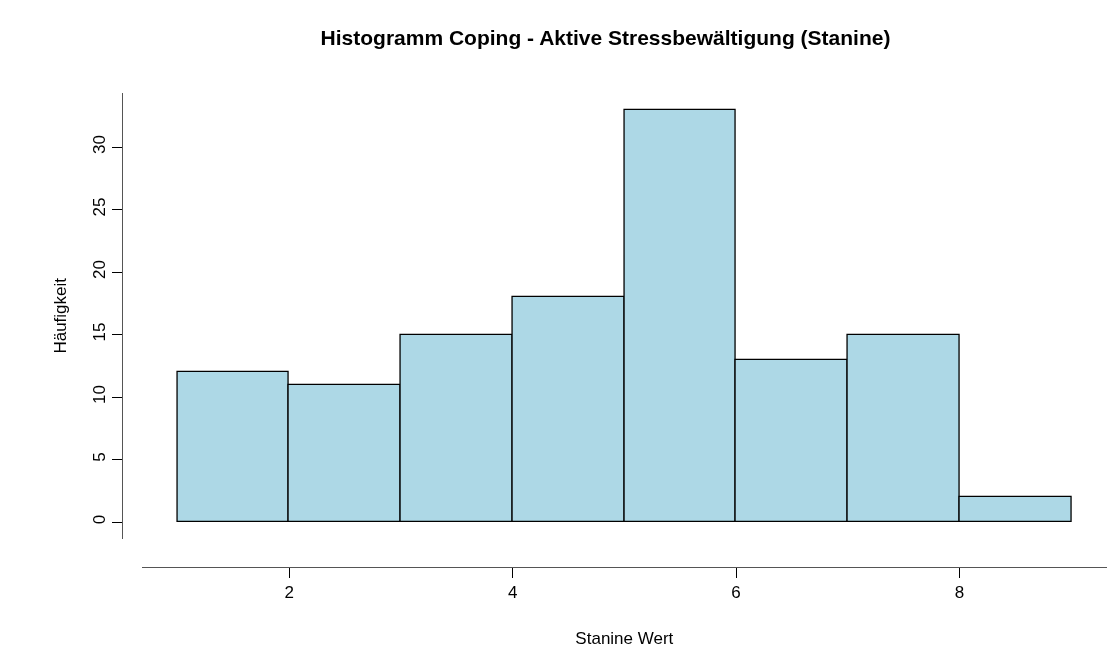  I want to click on y-tick-label: 25, so click(100, 207).